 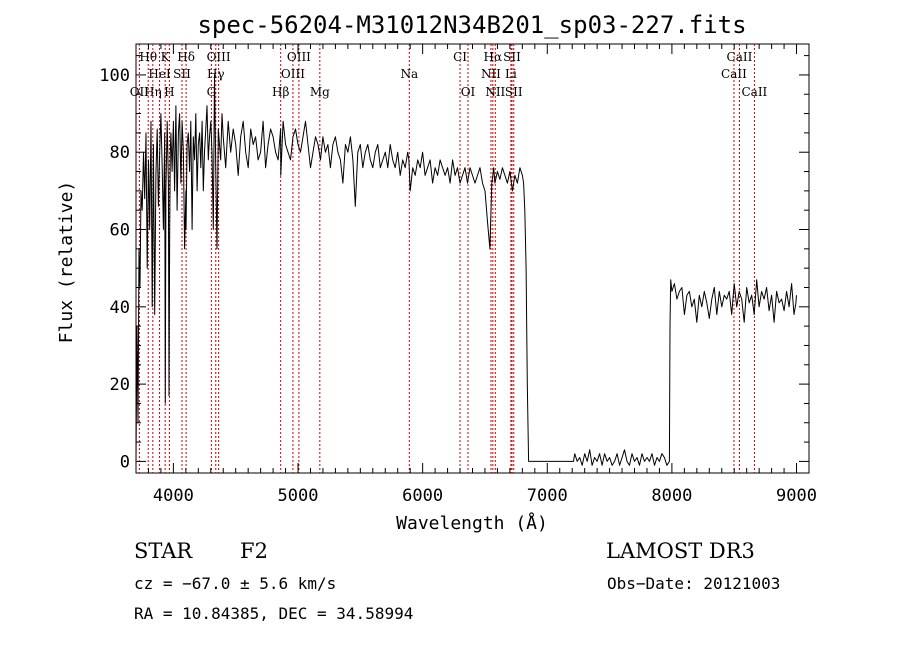 What do you see at coordinates (460, 57) in the screenshot?
I see `line-label-5: CI` at bounding box center [460, 57].